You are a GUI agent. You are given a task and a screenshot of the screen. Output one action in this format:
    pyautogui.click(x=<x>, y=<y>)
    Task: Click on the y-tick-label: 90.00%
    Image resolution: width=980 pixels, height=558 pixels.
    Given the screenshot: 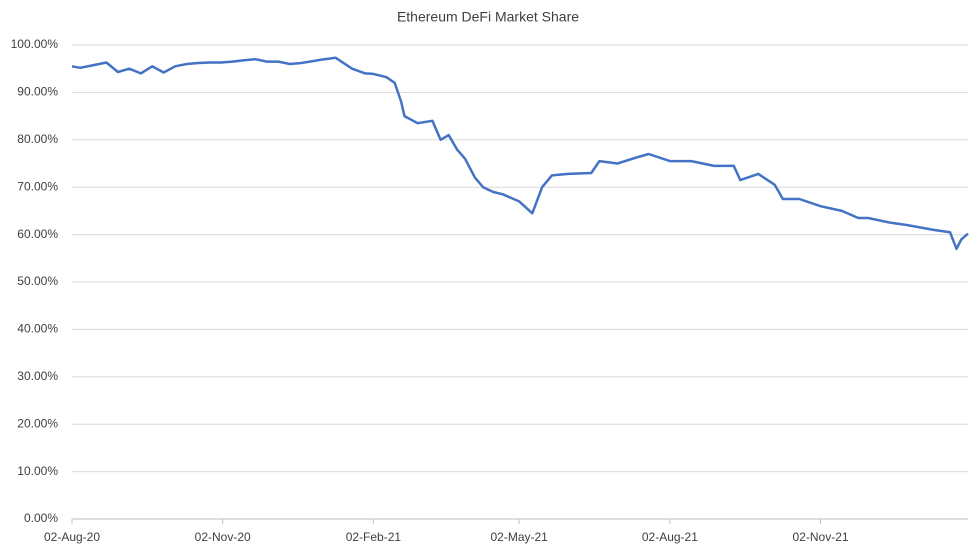 What is the action you would take?
    pyautogui.click(x=37, y=92)
    